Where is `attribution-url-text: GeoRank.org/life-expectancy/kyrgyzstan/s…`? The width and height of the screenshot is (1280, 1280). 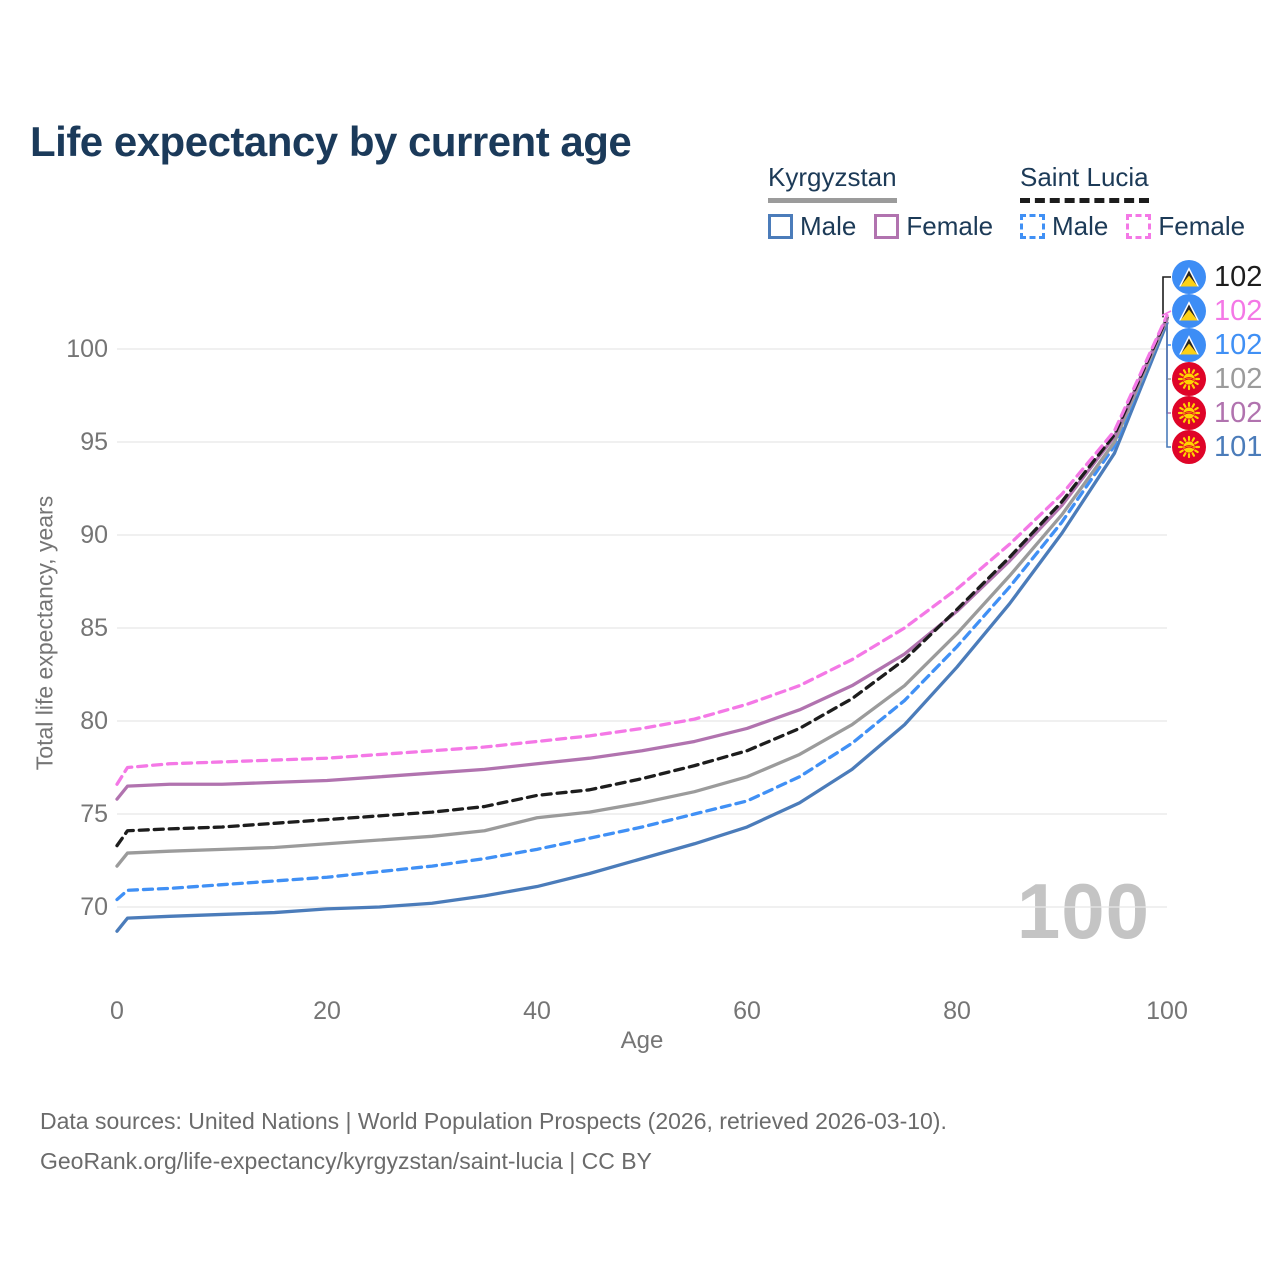 attribution-url-text: GeoRank.org/life-expectancy/kyrgyzstan/s… is located at coordinates (346, 1161).